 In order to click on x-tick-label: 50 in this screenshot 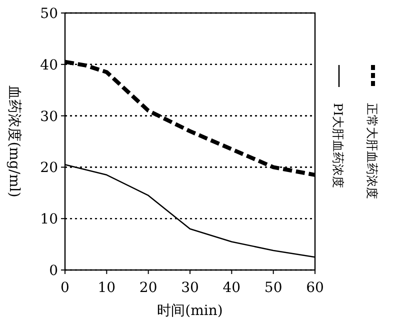, I will do `click(273, 288)`.